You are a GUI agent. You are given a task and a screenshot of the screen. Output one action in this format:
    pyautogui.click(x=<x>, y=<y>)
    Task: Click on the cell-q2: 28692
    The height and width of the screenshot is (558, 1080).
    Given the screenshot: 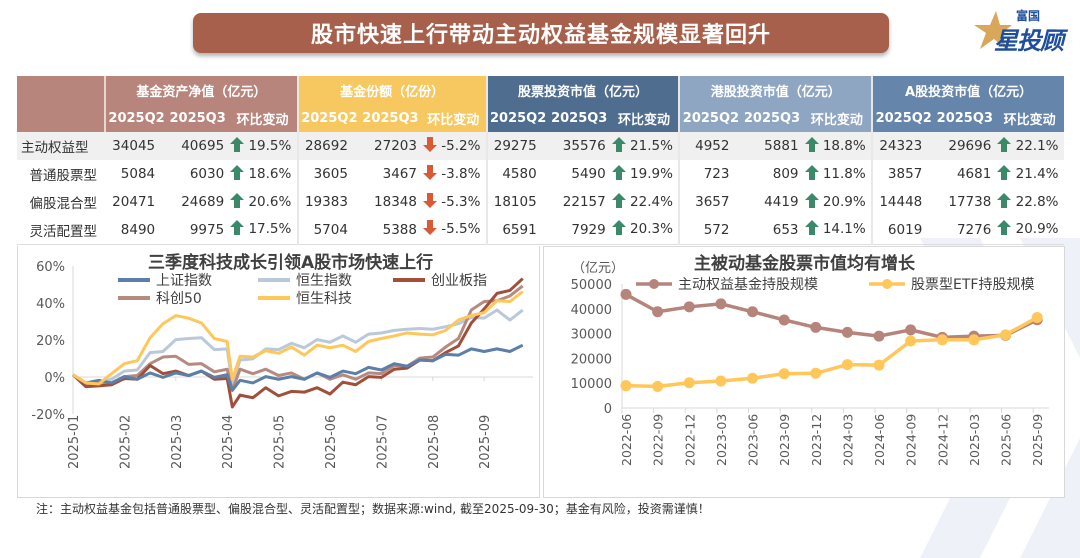 What is the action you would take?
    pyautogui.click(x=328, y=146)
    